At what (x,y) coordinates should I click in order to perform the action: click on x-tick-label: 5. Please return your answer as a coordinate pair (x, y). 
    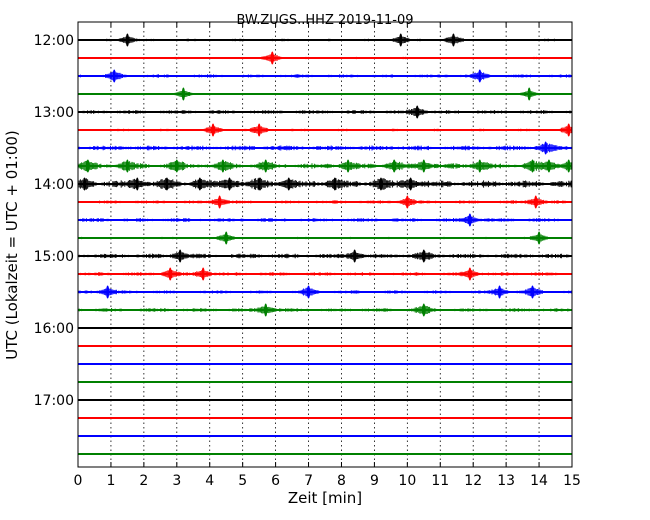
    Looking at the image, I should click on (242, 481).